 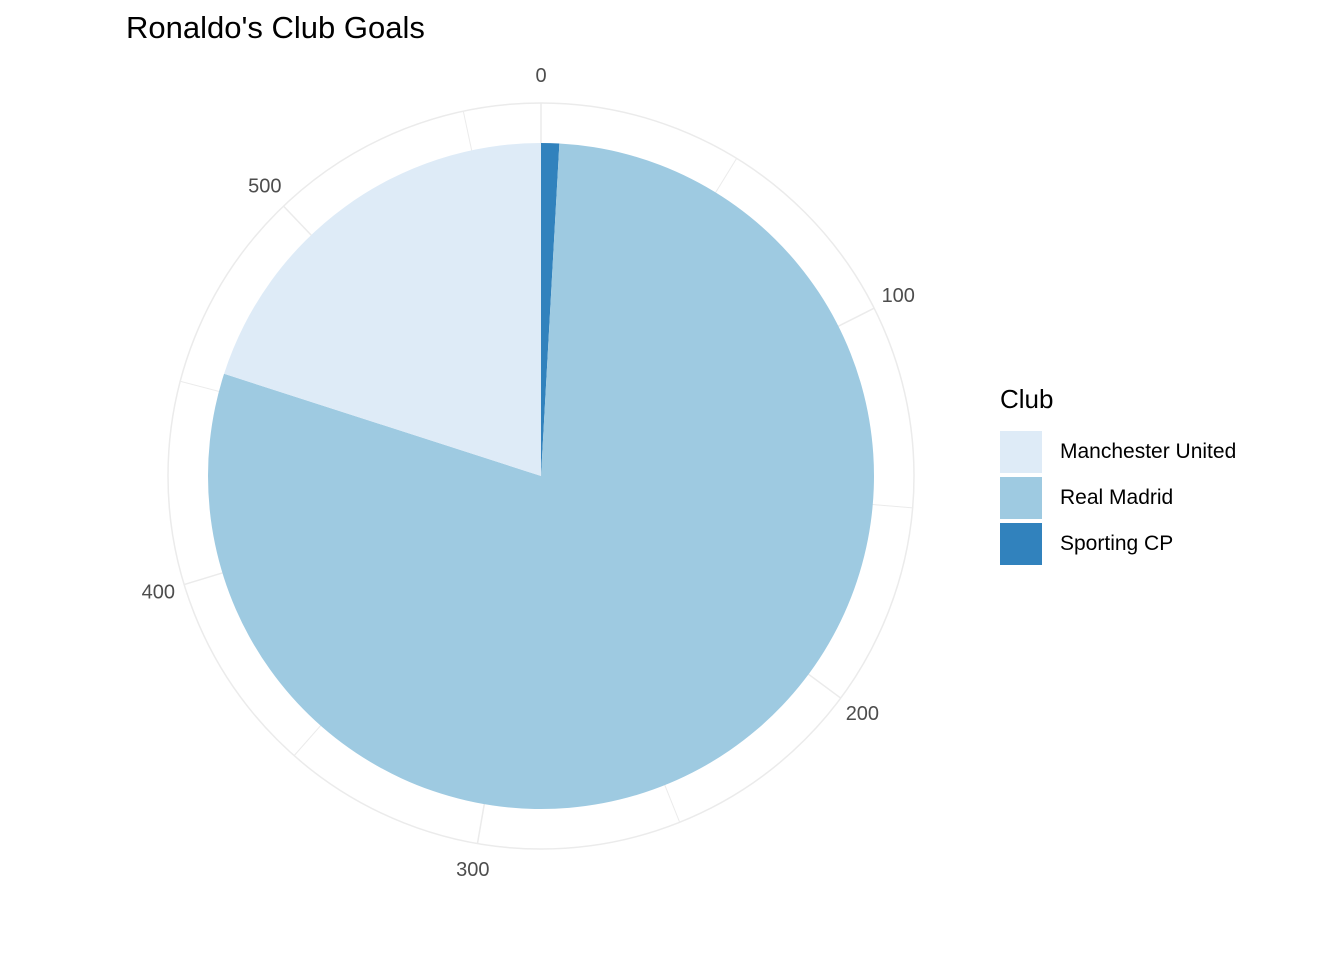 What do you see at coordinates (550, 309) in the screenshot?
I see `slice-sporting-cp` at bounding box center [550, 309].